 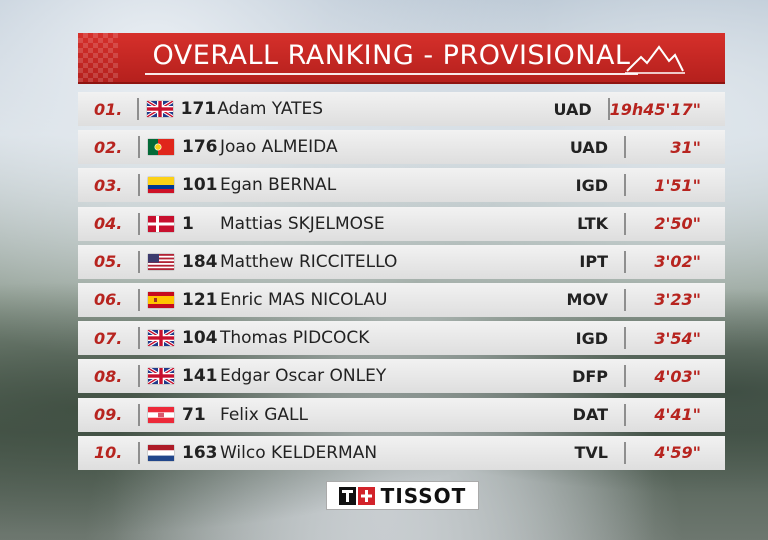 What do you see at coordinates (161, 147) in the screenshot?
I see `pt-flag-icon` at bounding box center [161, 147].